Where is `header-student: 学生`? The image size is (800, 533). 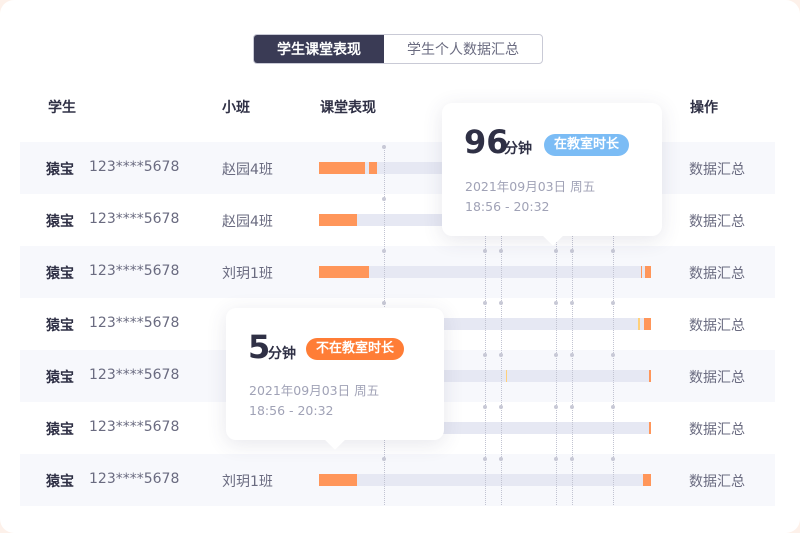
header-student: 学生 is located at coordinates (62, 108).